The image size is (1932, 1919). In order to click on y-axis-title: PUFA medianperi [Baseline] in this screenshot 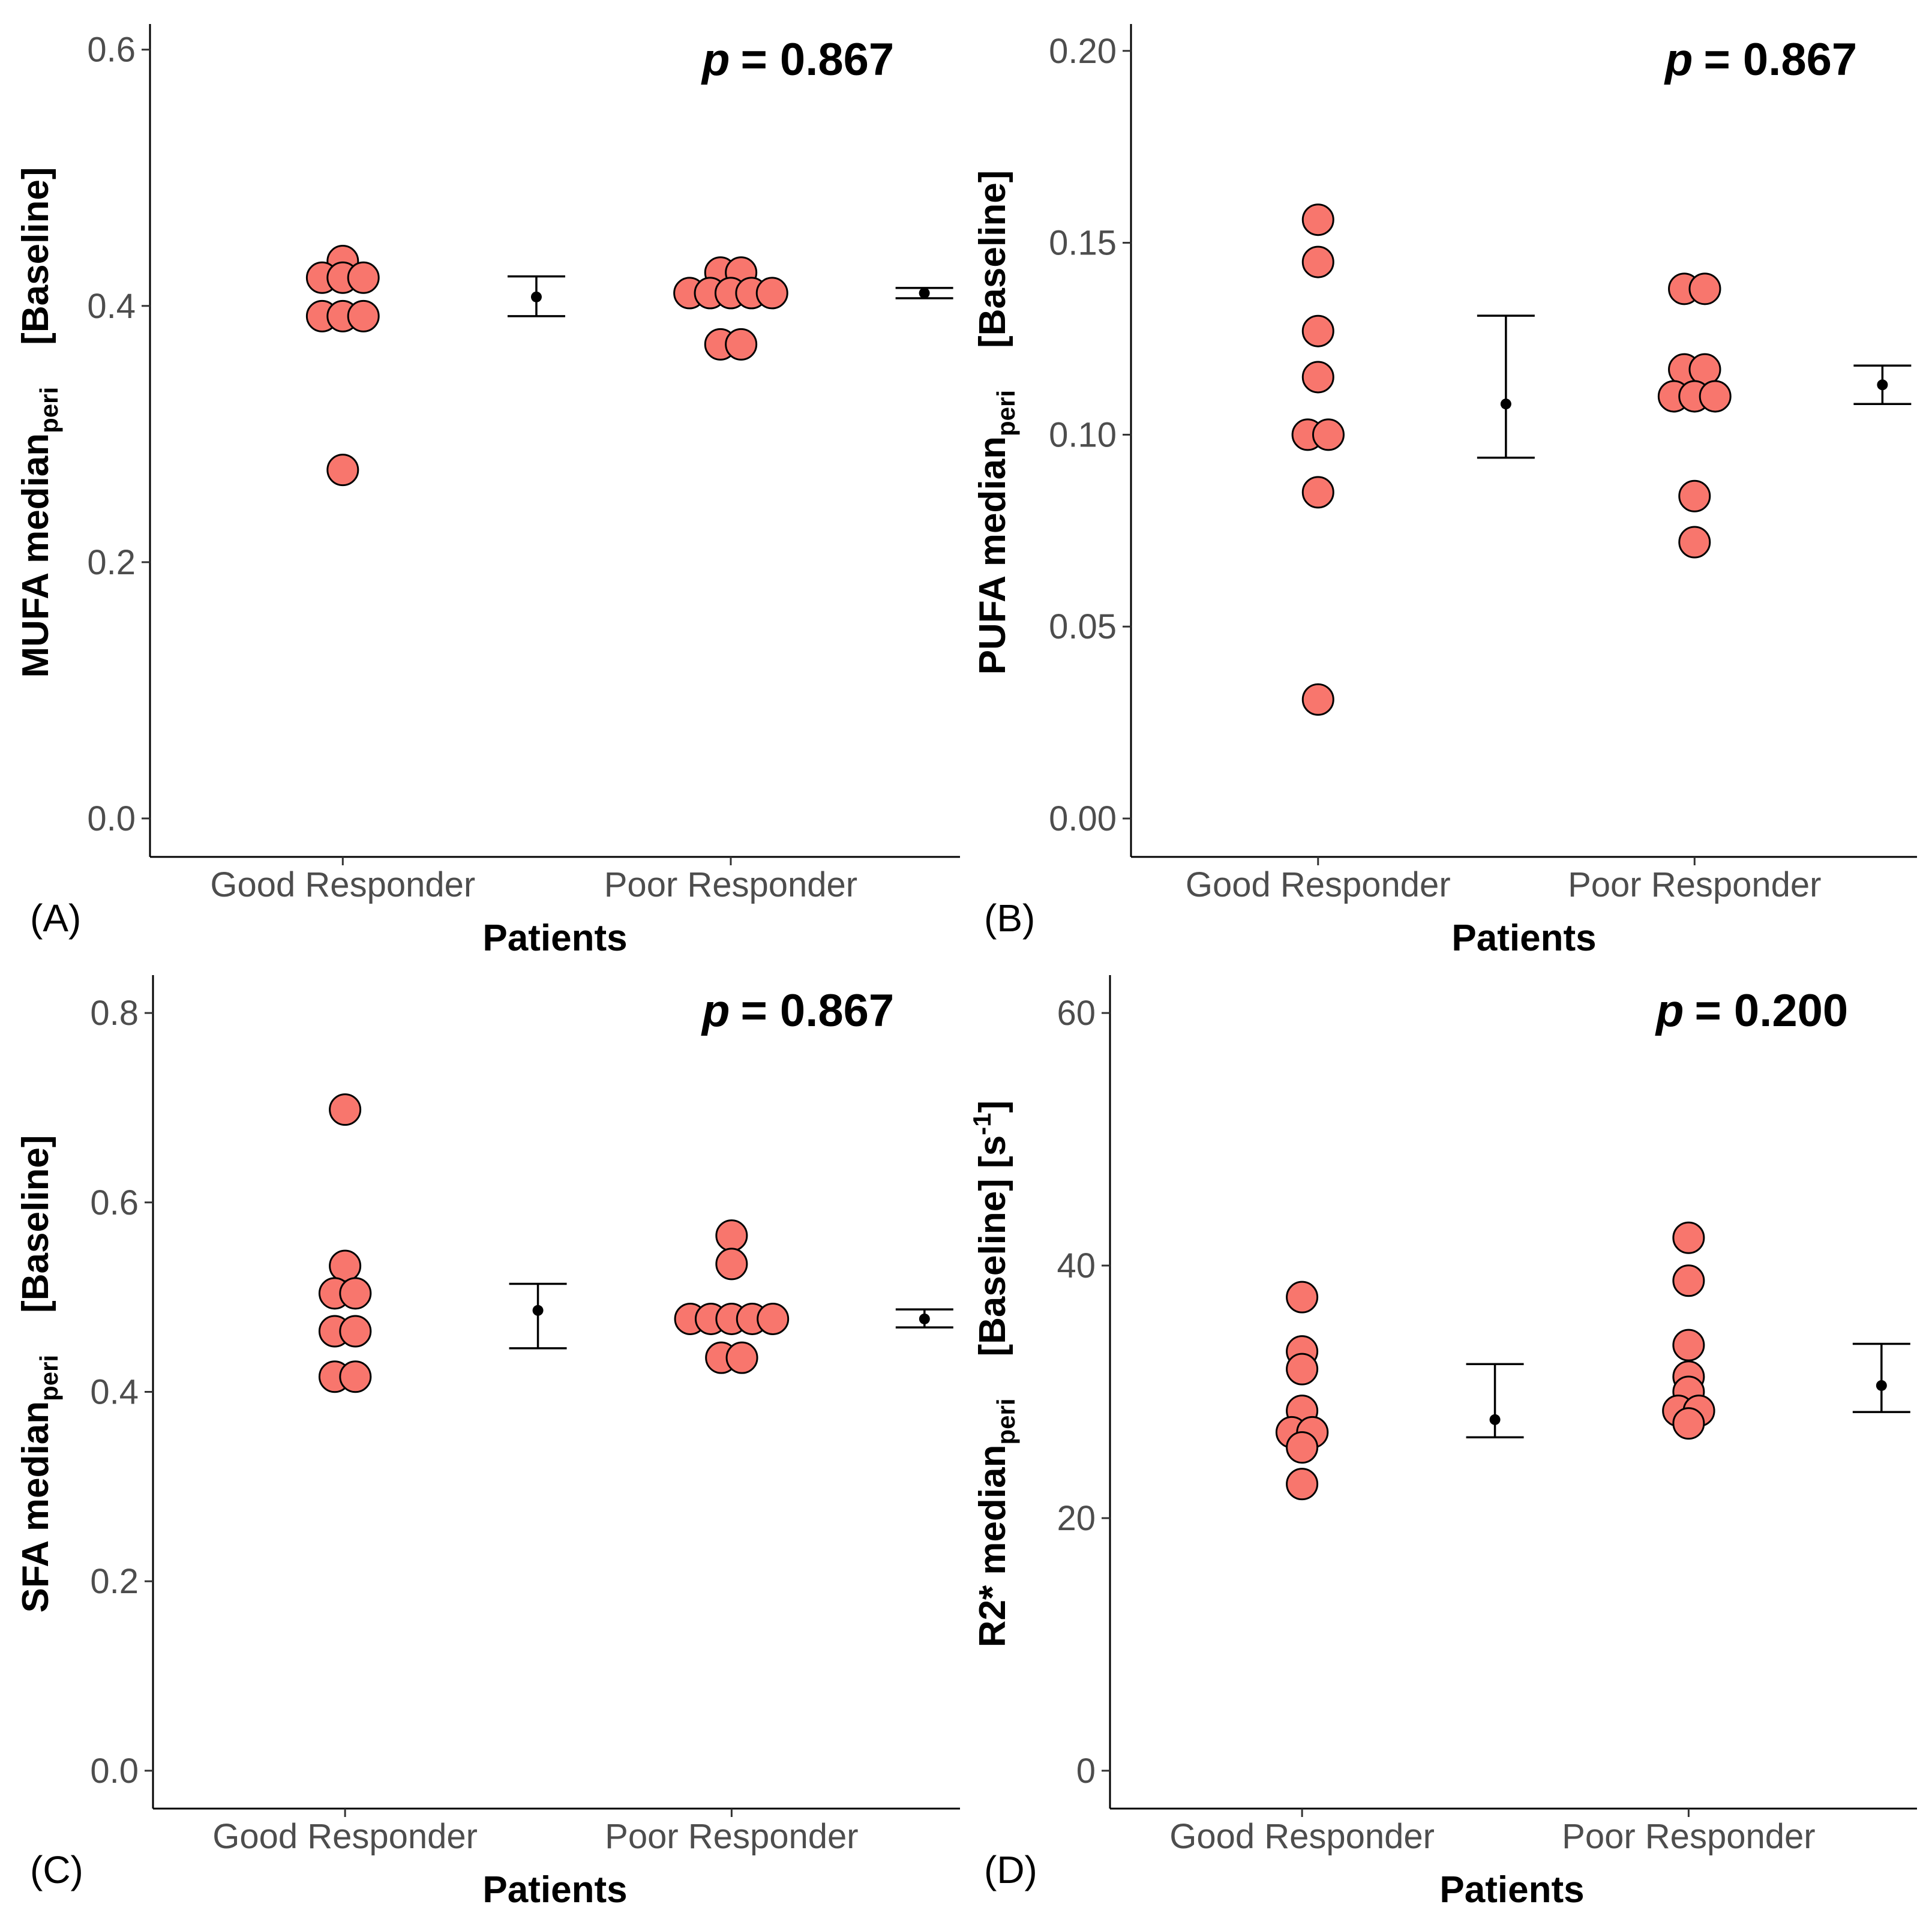, I will do `click(996, 422)`.